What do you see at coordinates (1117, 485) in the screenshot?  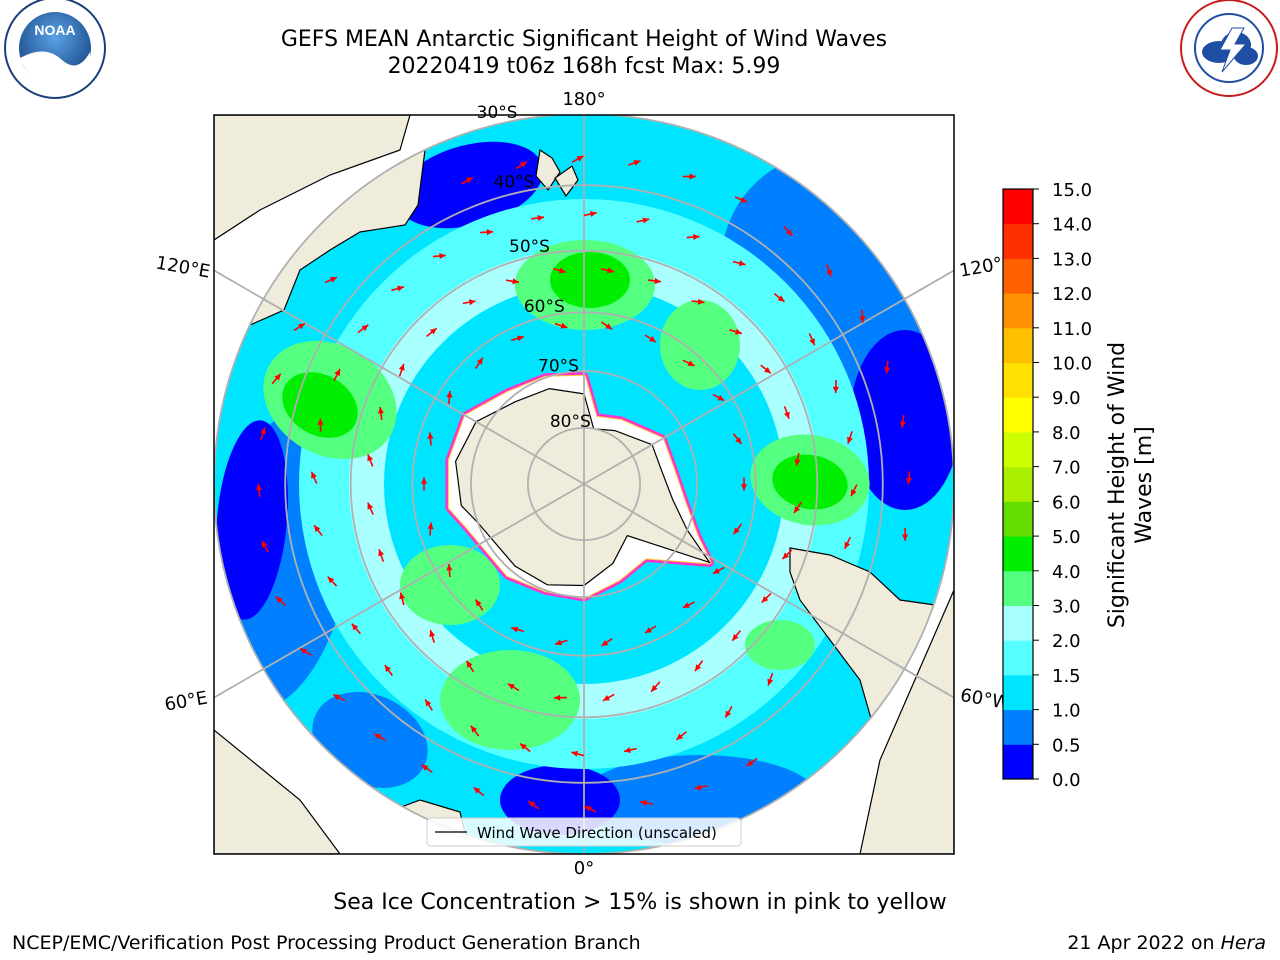 I see `colorbar-label-line1: Significant Height of Wind` at bounding box center [1117, 485].